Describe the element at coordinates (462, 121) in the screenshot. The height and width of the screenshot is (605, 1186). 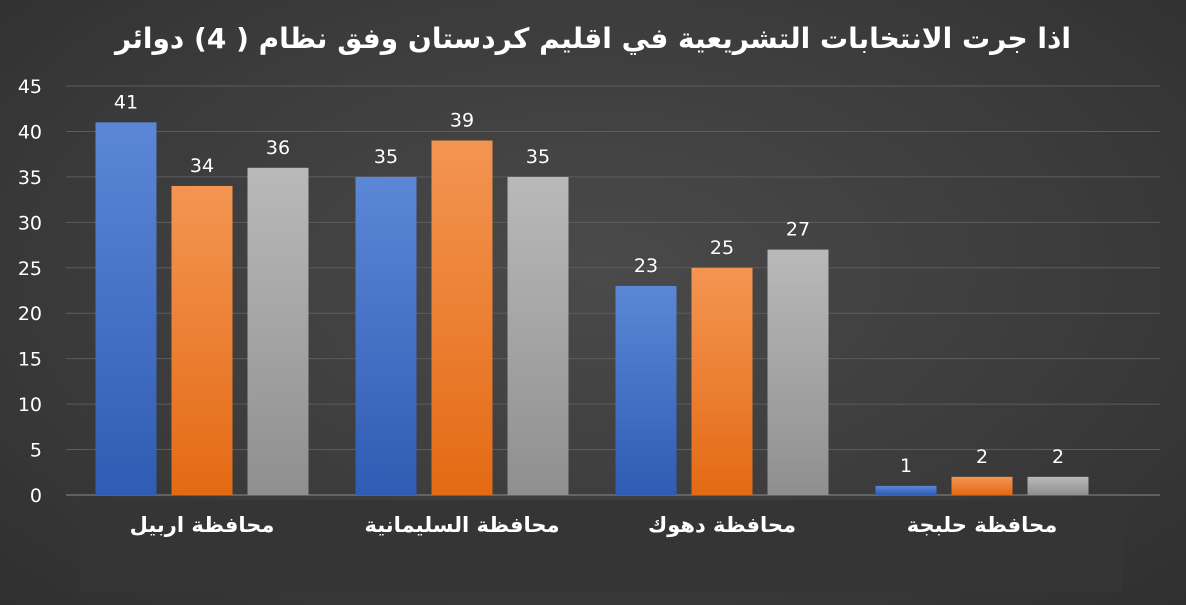
I see `data-label: 39` at that location.